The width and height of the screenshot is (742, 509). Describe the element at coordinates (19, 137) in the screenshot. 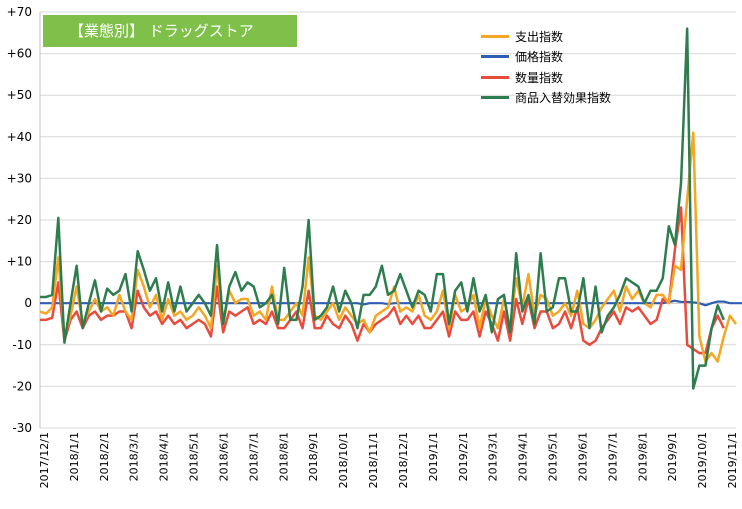

I see `y-tick-label: +40` at that location.